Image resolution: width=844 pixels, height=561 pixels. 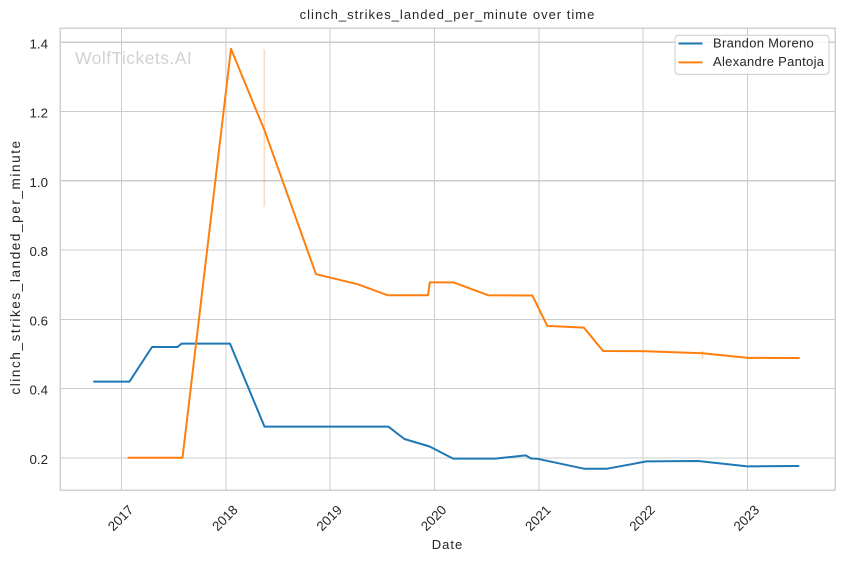 I want to click on svg-text: 1.0, so click(x=39, y=182).